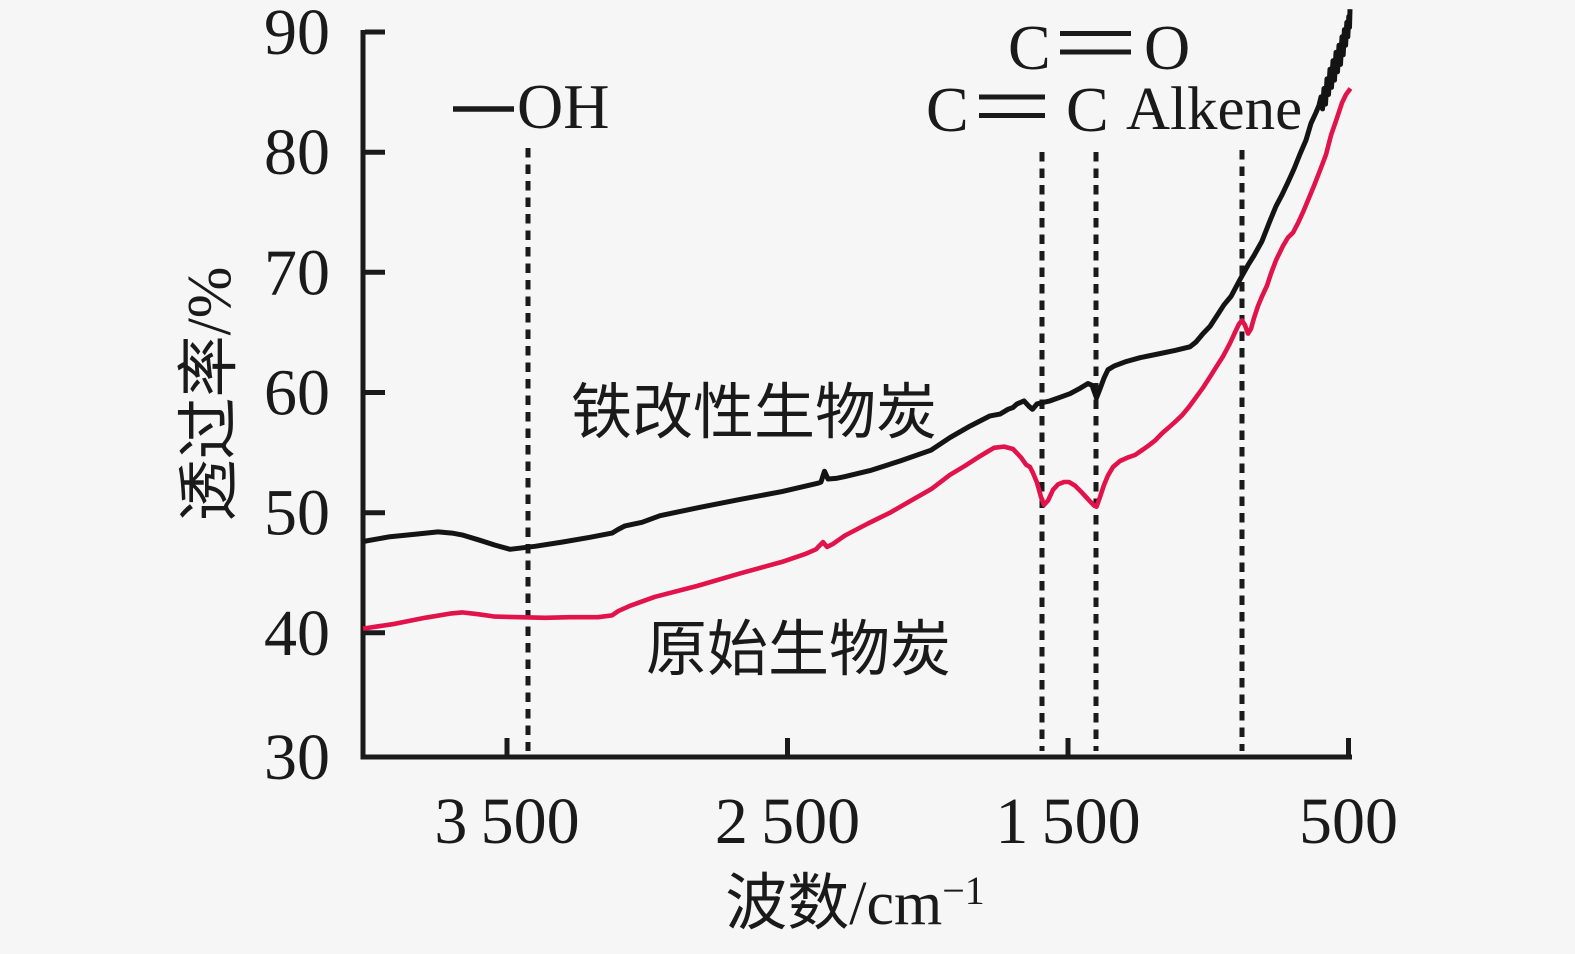  Describe the element at coordinates (297, 272) in the screenshot. I see `svg-text: 70` at that location.